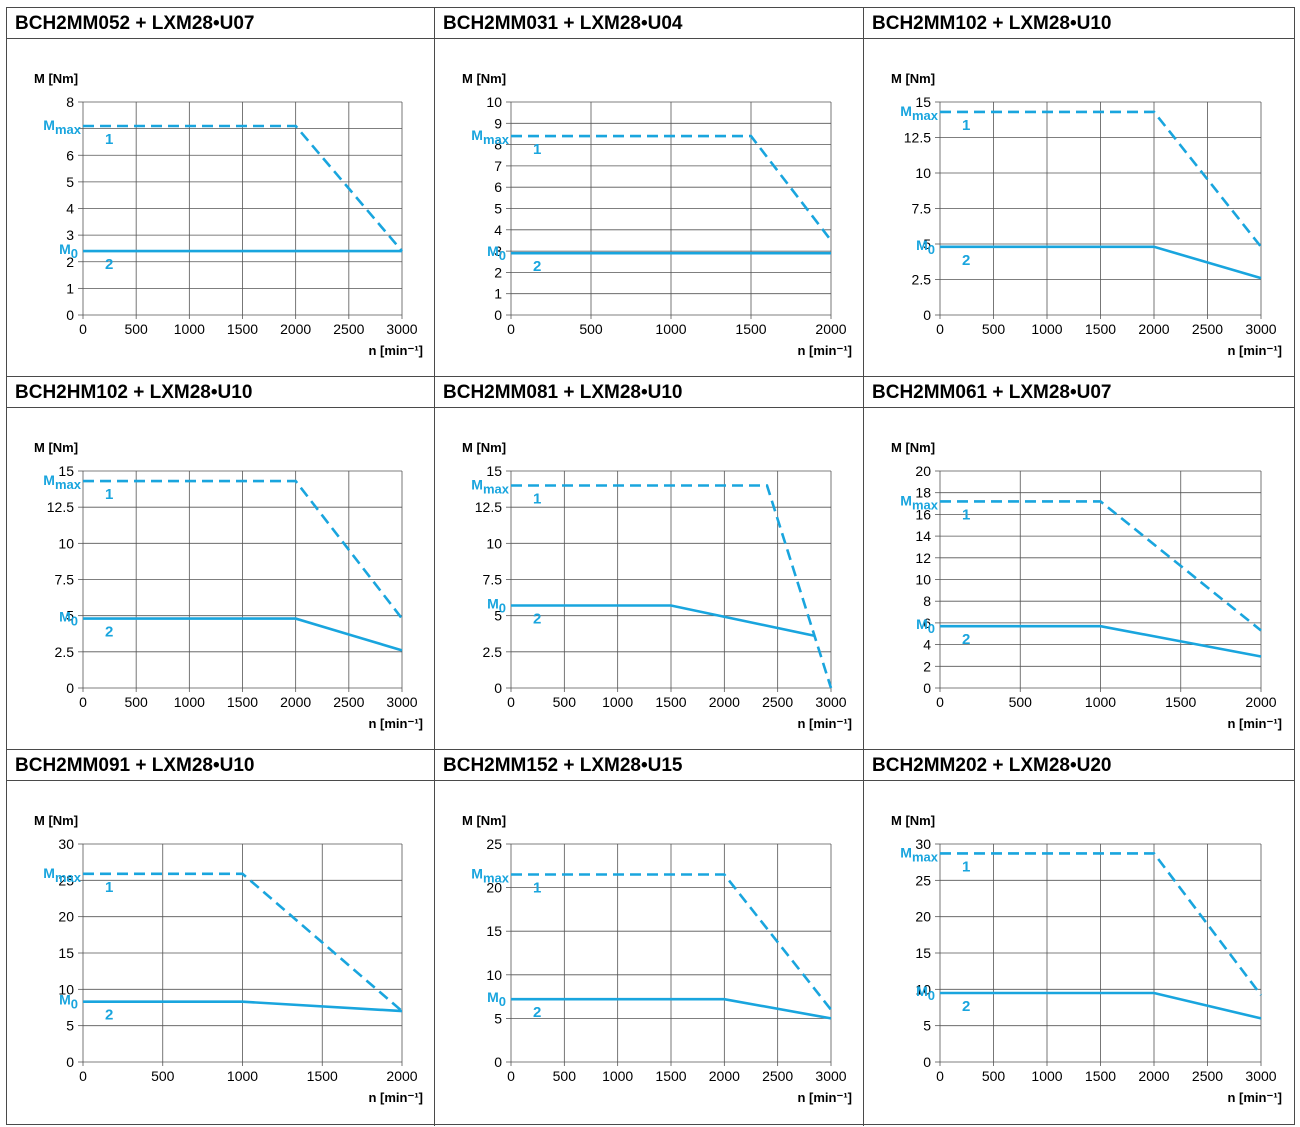 This screenshot has height=1127, width=1300. I want to click on chart-title: BCH2MM152 + LXM28•U15, so click(649, 765).